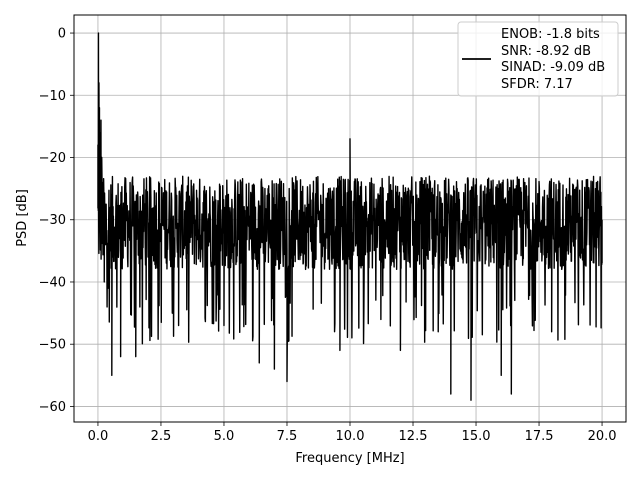  I want to click on y-axis: 0 −10 −20 −30 −40 −50 −60, so click(56, 221).